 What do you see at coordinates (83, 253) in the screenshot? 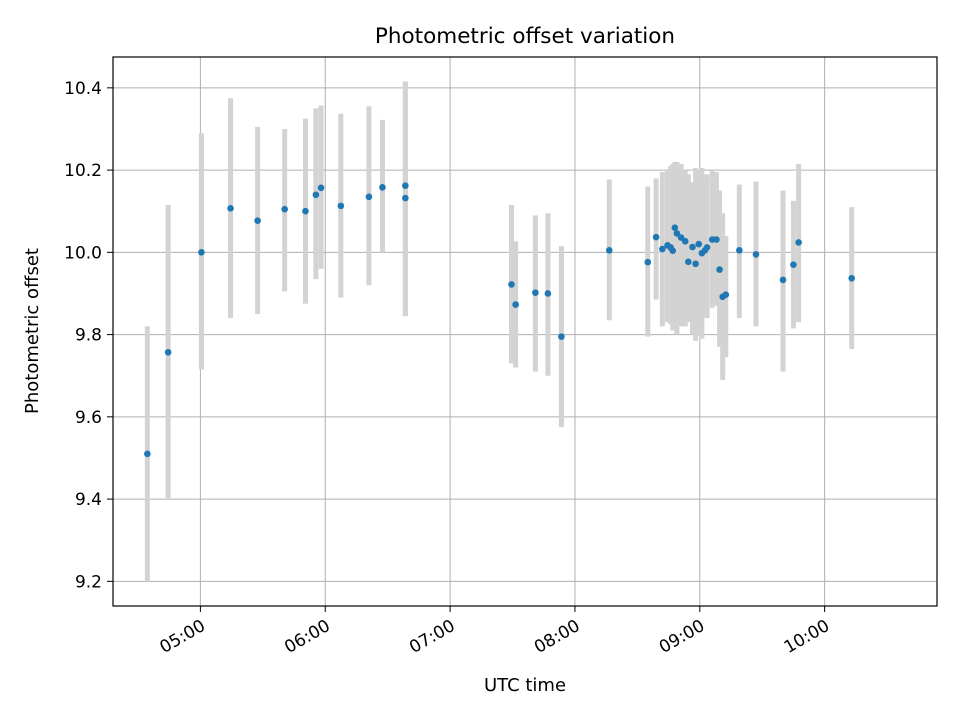
I see `y-tick-label: 10.0` at bounding box center [83, 253].